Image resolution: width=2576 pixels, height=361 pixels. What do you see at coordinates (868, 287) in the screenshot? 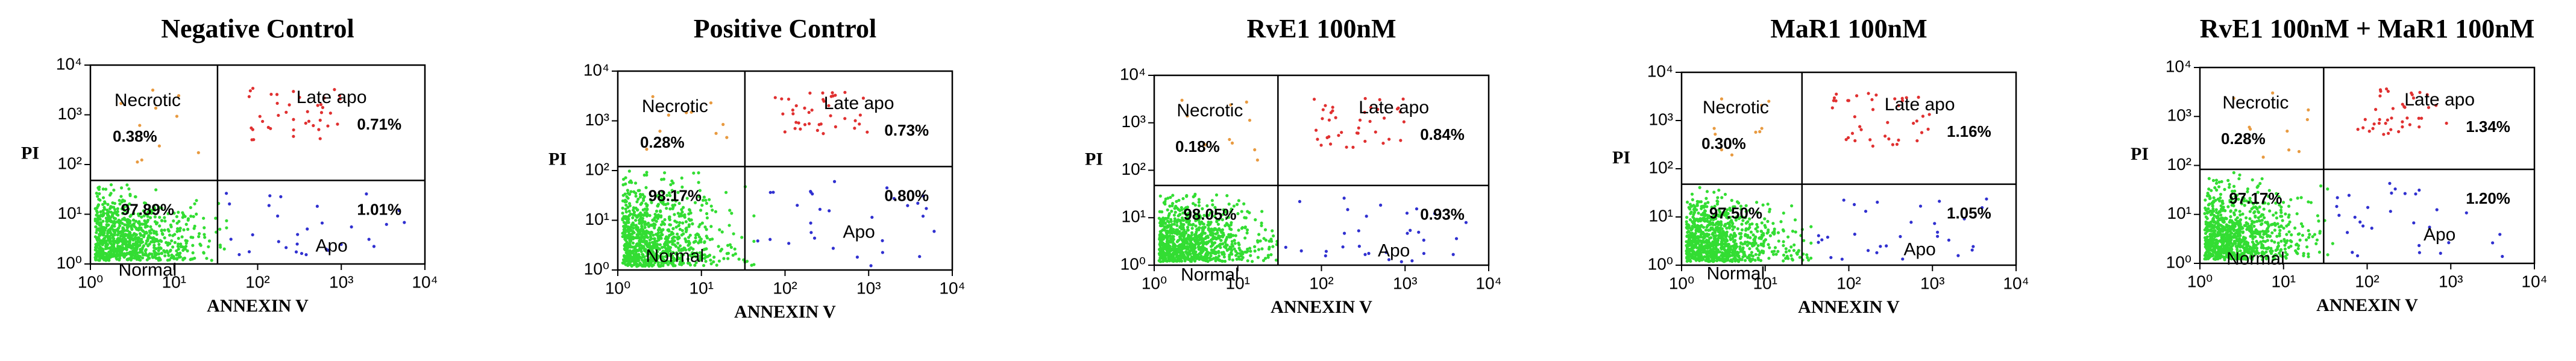
I see `x-tick-label: 10³` at bounding box center [868, 287].